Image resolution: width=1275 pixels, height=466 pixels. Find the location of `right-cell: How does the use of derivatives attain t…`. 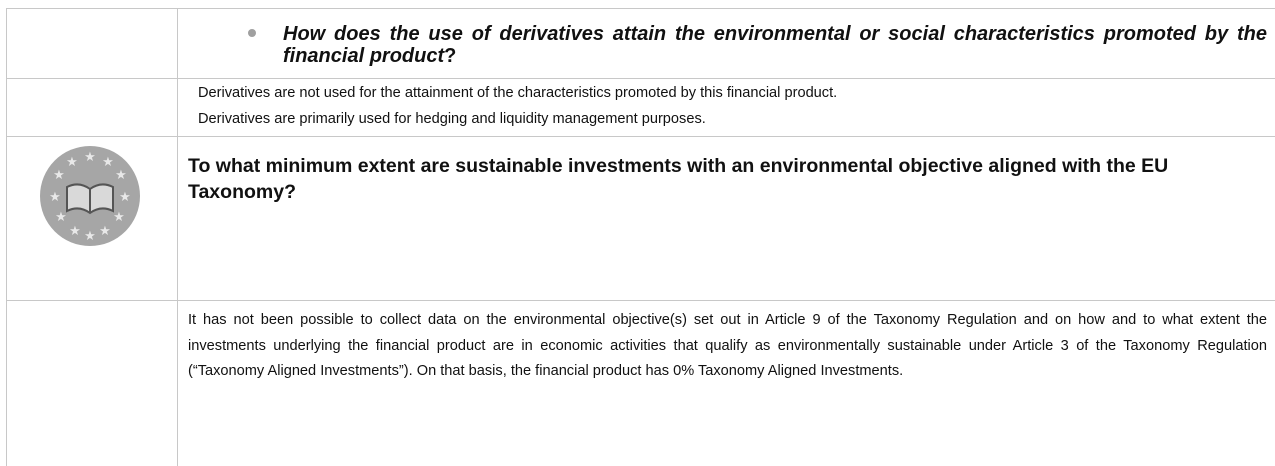

right-cell: How does the use of derivatives attain t… is located at coordinates (727, 45).